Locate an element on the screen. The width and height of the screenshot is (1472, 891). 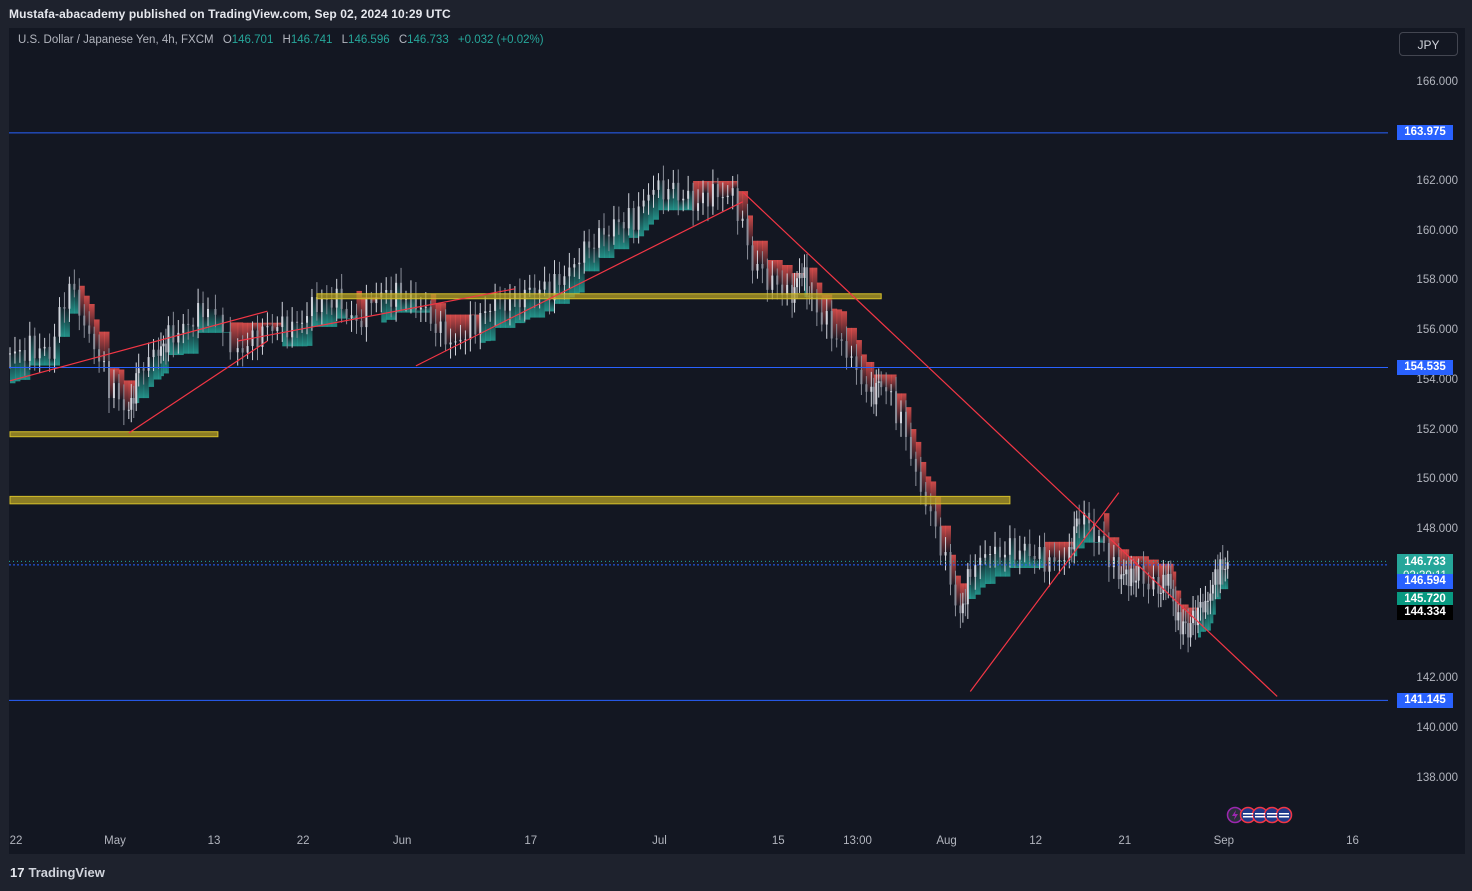
economic-events-icon is located at coordinates (1261, 815).